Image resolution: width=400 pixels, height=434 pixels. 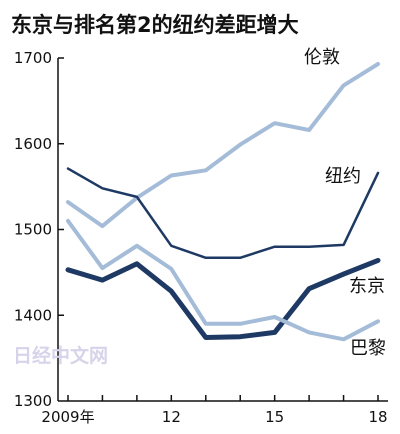 I want to click on x-tick-label: 12, so click(x=171, y=417).